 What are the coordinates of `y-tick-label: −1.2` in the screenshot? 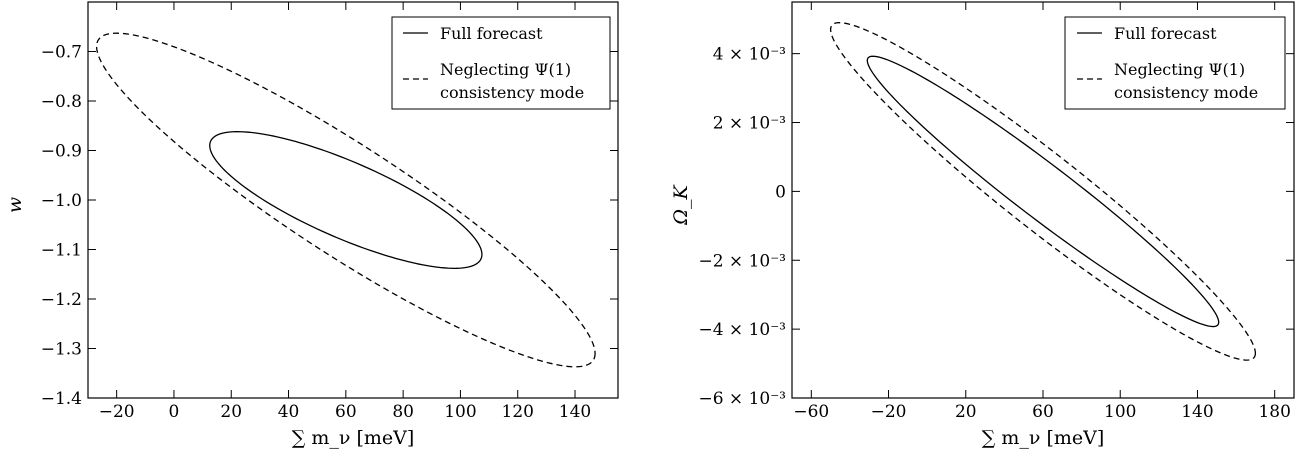 It's located at (61, 300).